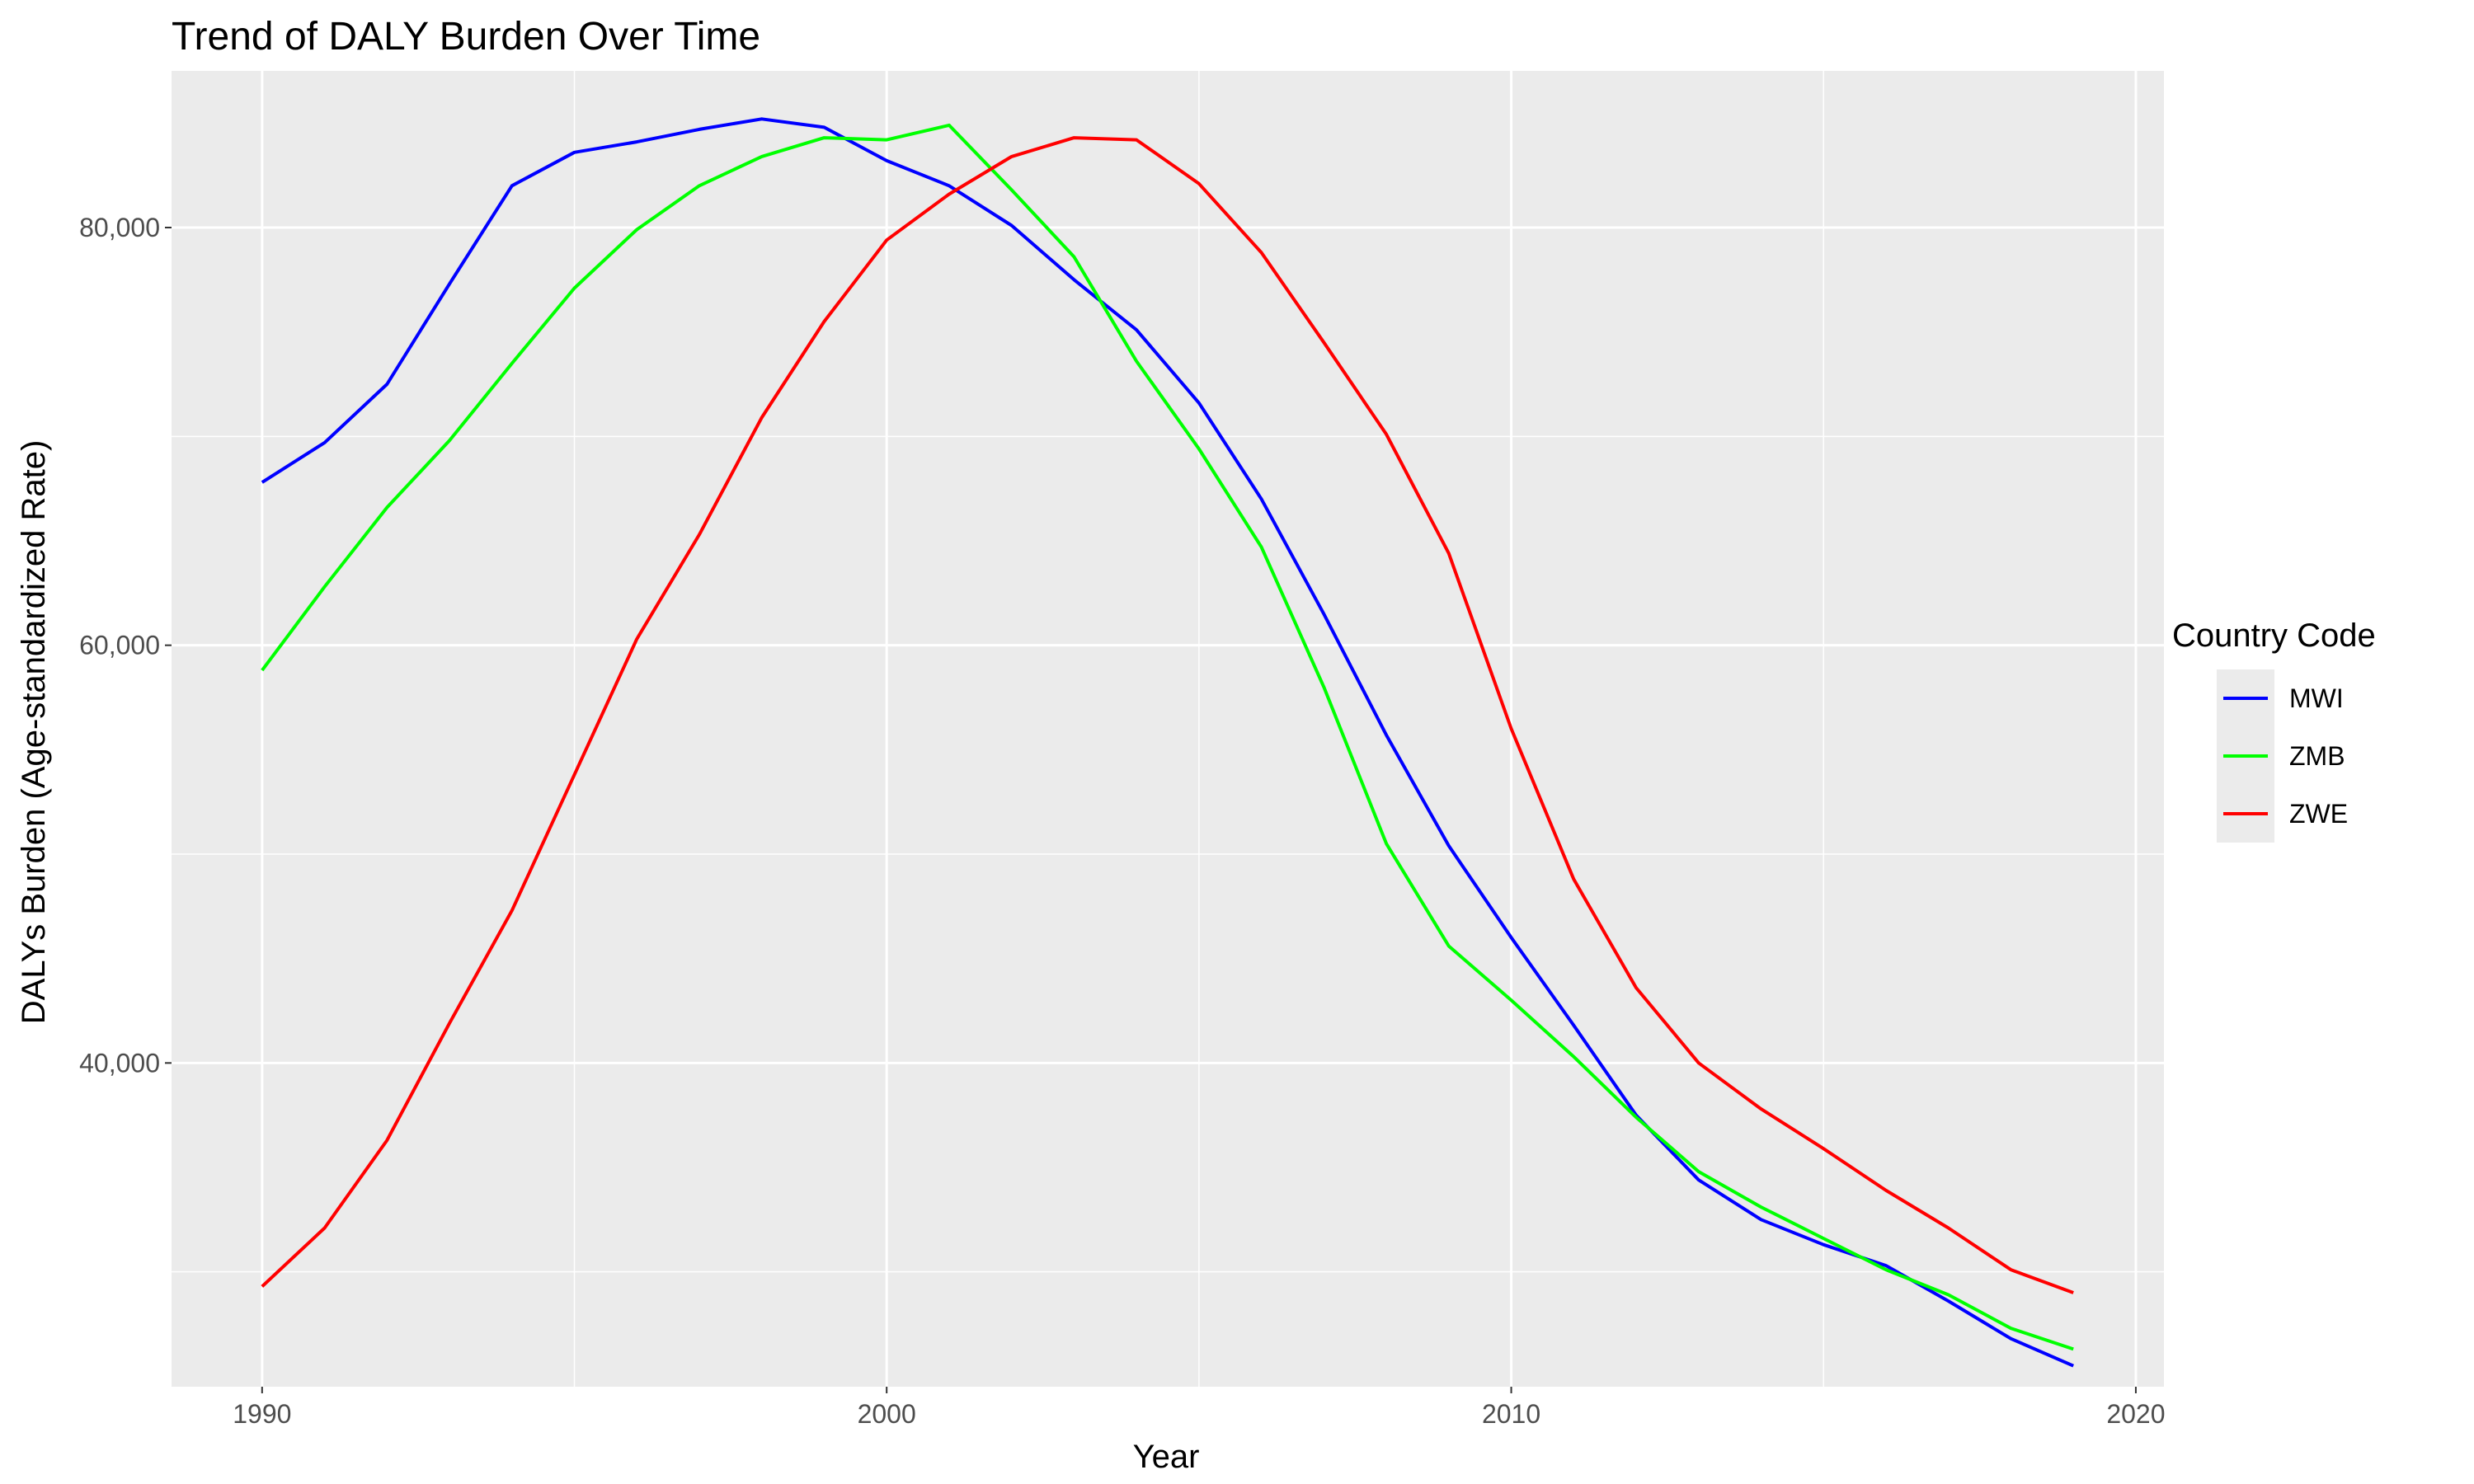 Image resolution: width=2474 pixels, height=1484 pixels. I want to click on legend: Country Code MWI ZMB ZWE, so click(2274, 730).